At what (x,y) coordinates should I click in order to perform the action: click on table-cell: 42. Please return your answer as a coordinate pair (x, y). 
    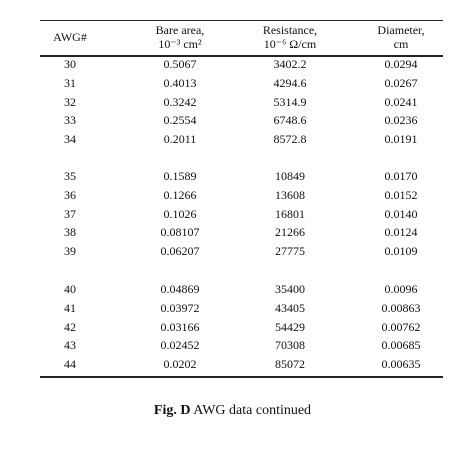
    Looking at the image, I should click on (70, 326).